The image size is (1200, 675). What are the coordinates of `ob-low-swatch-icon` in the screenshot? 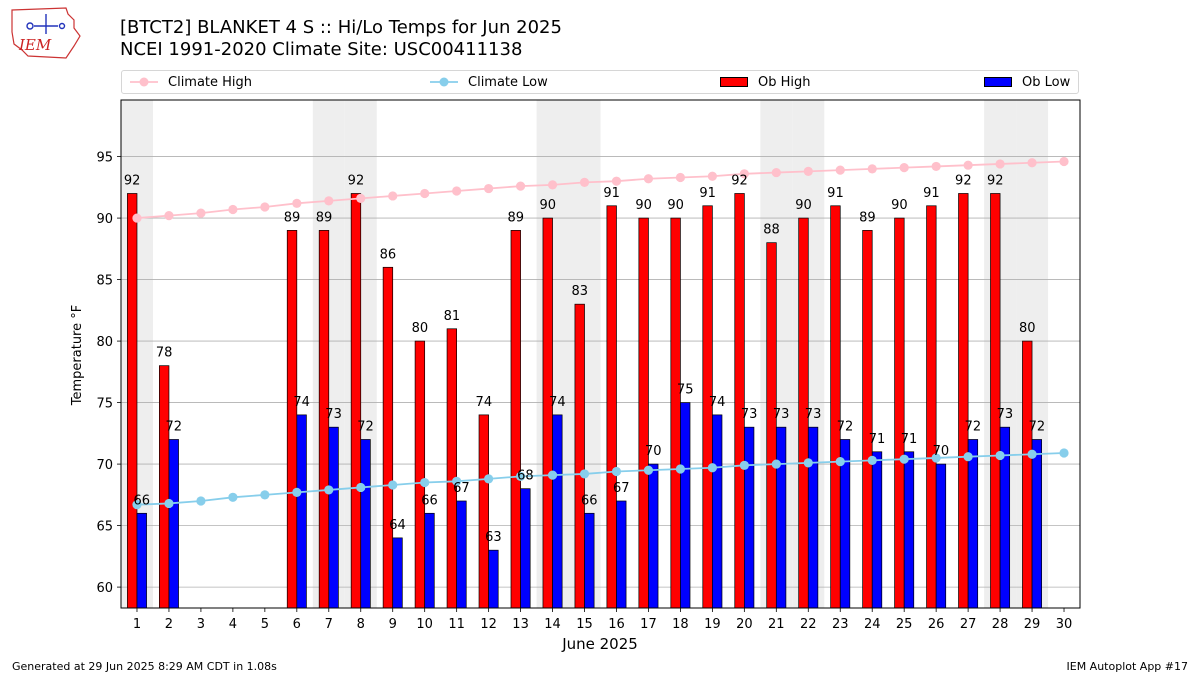 It's located at (998, 82).